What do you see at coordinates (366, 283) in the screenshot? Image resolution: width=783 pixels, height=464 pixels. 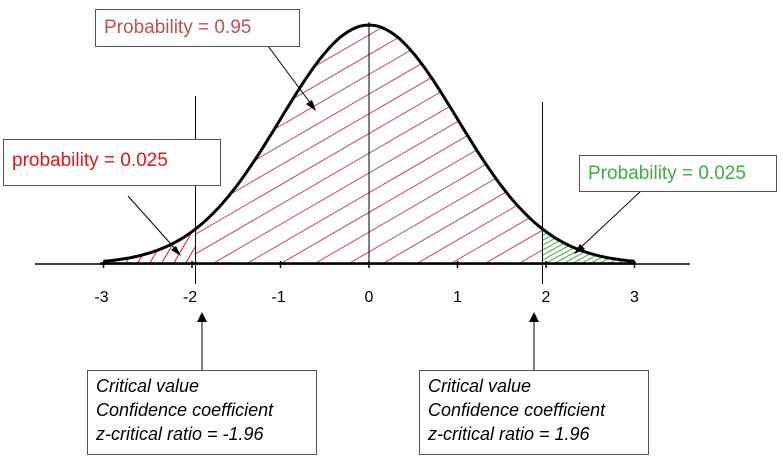 I see `x-axis-ticks: -3 -2 -1 0 1 2 3` at bounding box center [366, 283].